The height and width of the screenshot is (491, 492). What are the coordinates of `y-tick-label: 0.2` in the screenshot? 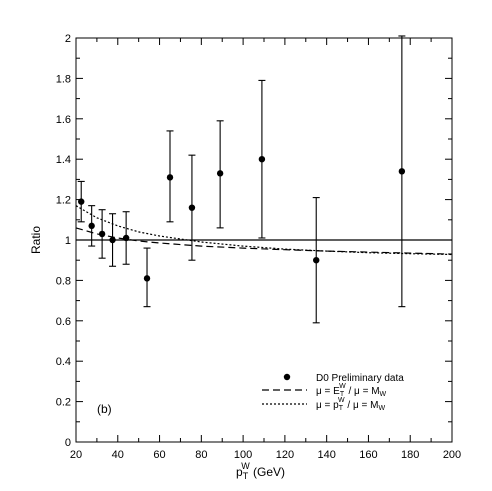 It's located at (63, 403).